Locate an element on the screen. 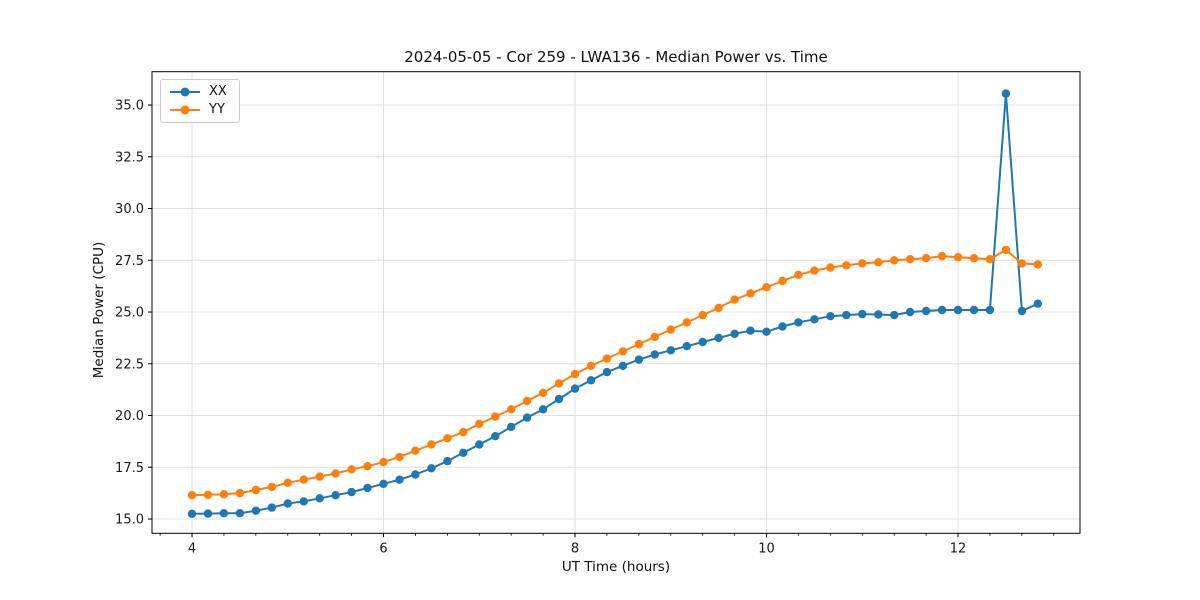  x-tick-label: 12 is located at coordinates (958, 548).